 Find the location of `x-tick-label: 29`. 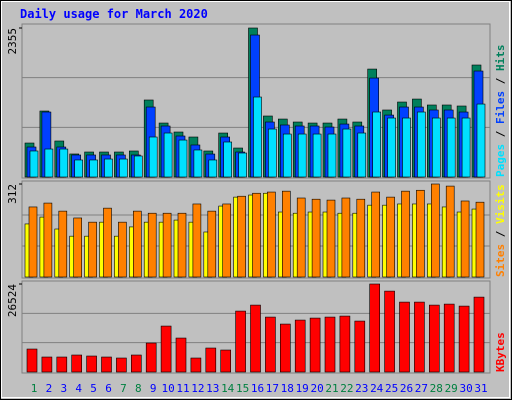

x-tick-label: 29 is located at coordinates (451, 388).